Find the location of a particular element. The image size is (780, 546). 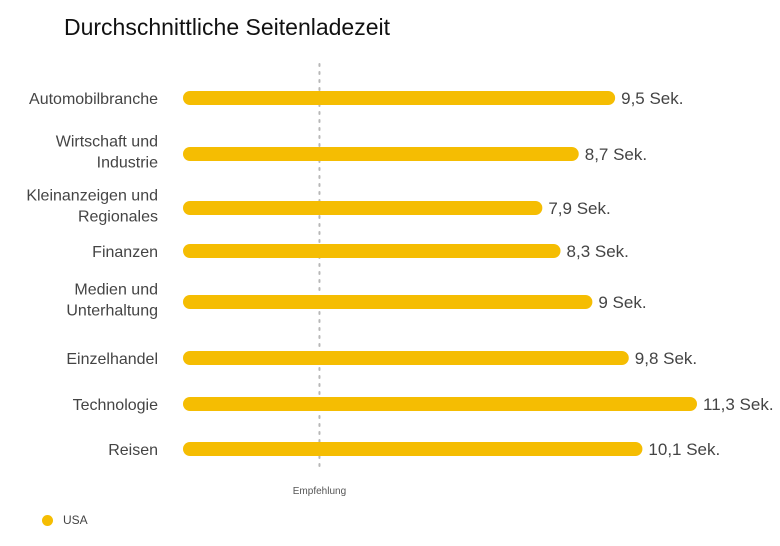

legend: USA is located at coordinates (65, 520).